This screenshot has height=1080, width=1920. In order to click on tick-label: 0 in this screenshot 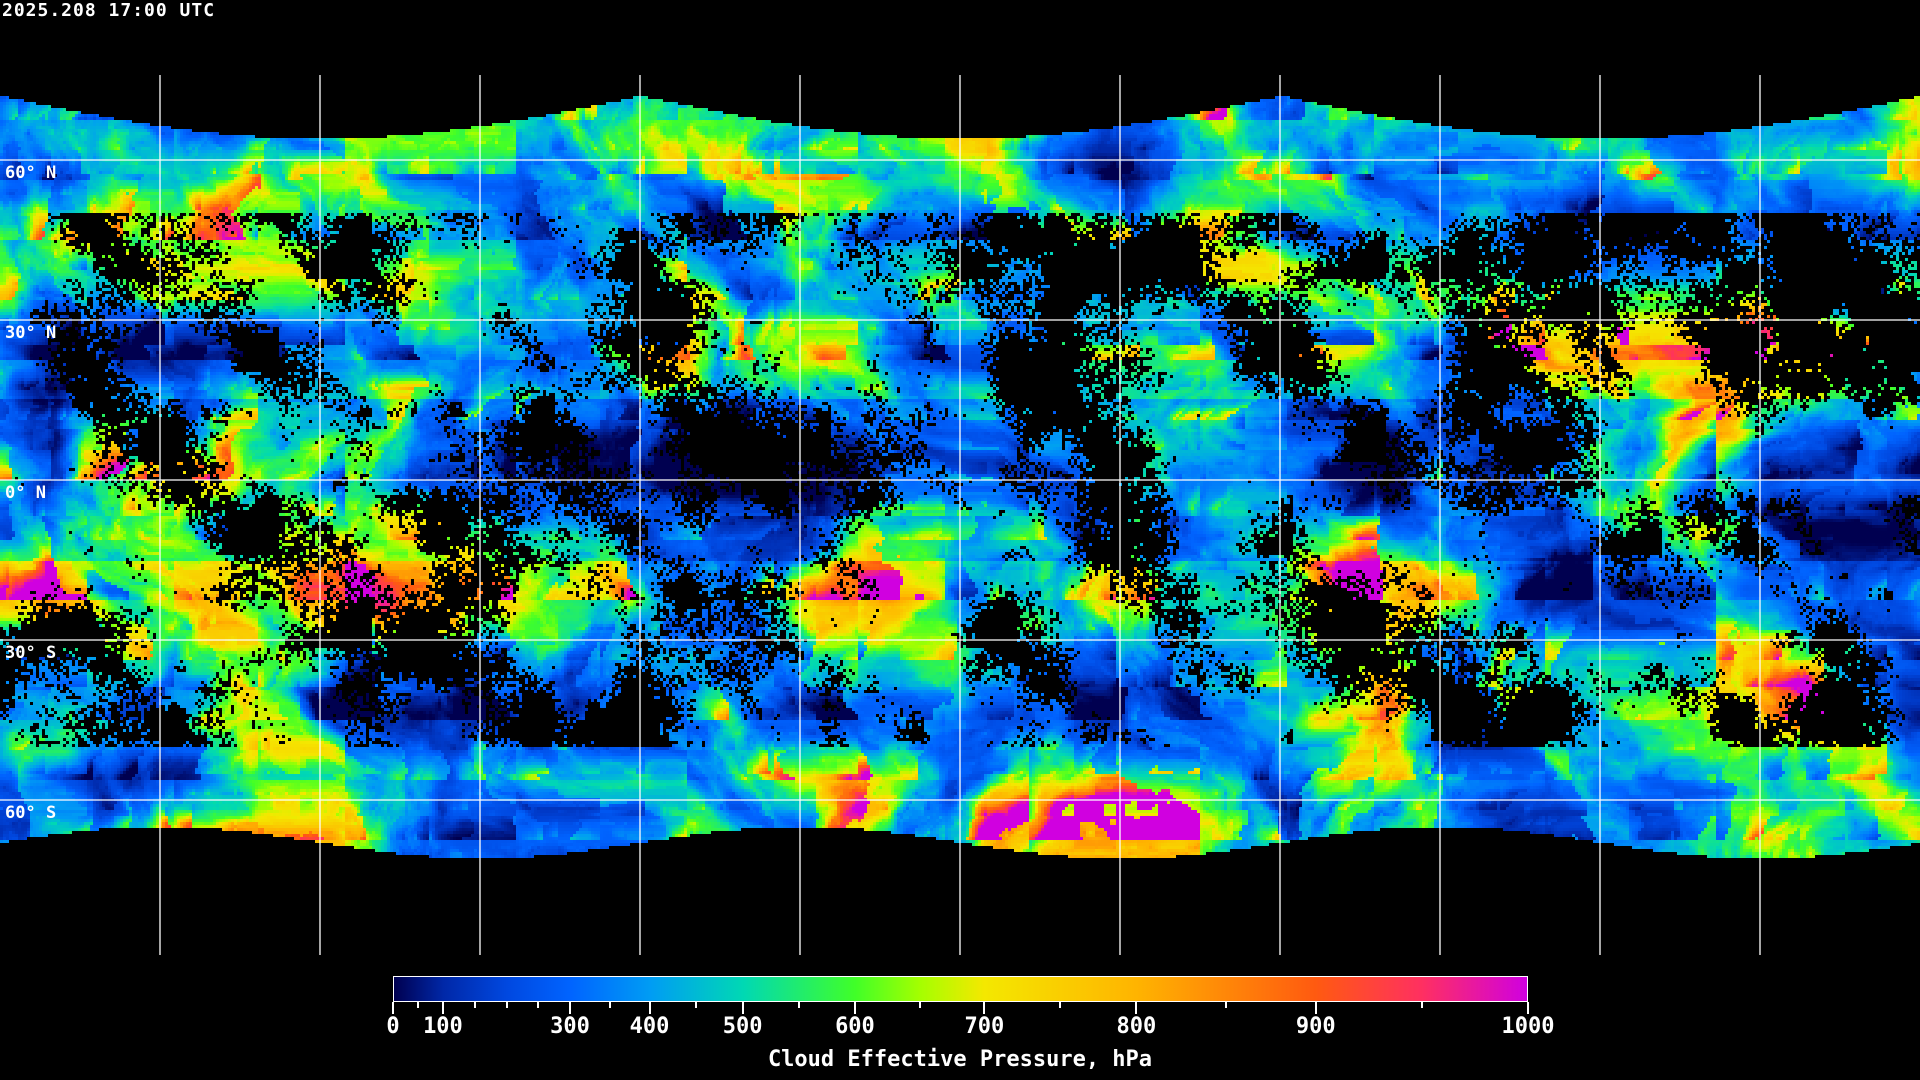, I will do `click(393, 1026)`.